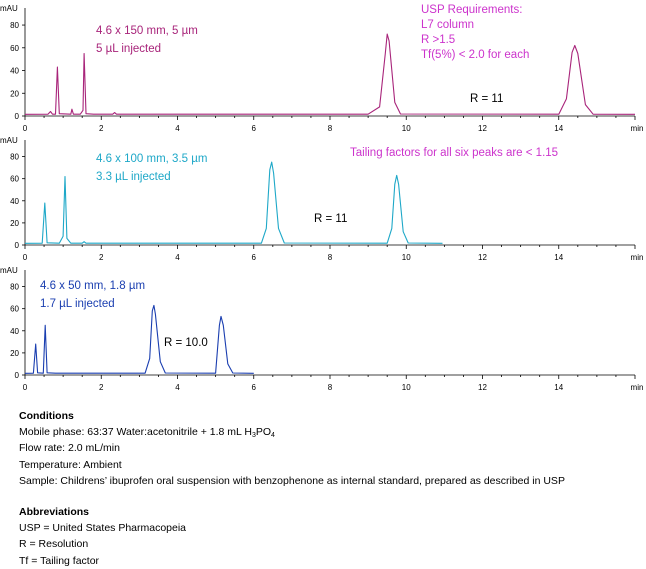  I want to click on flow-rate-text: Flow rate: 2.0 mL/min, so click(69, 448).